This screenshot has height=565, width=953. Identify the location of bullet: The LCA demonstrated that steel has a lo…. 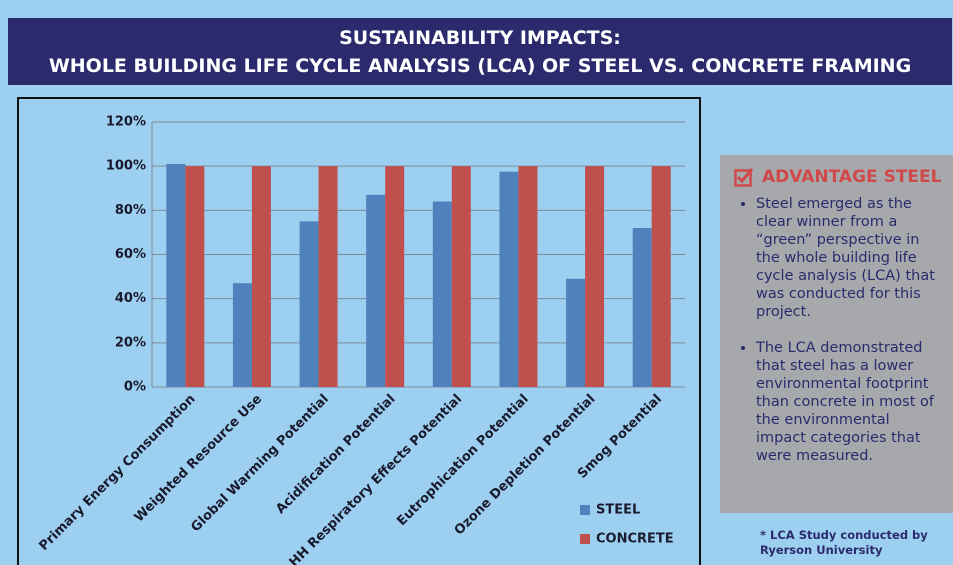
(849, 402).